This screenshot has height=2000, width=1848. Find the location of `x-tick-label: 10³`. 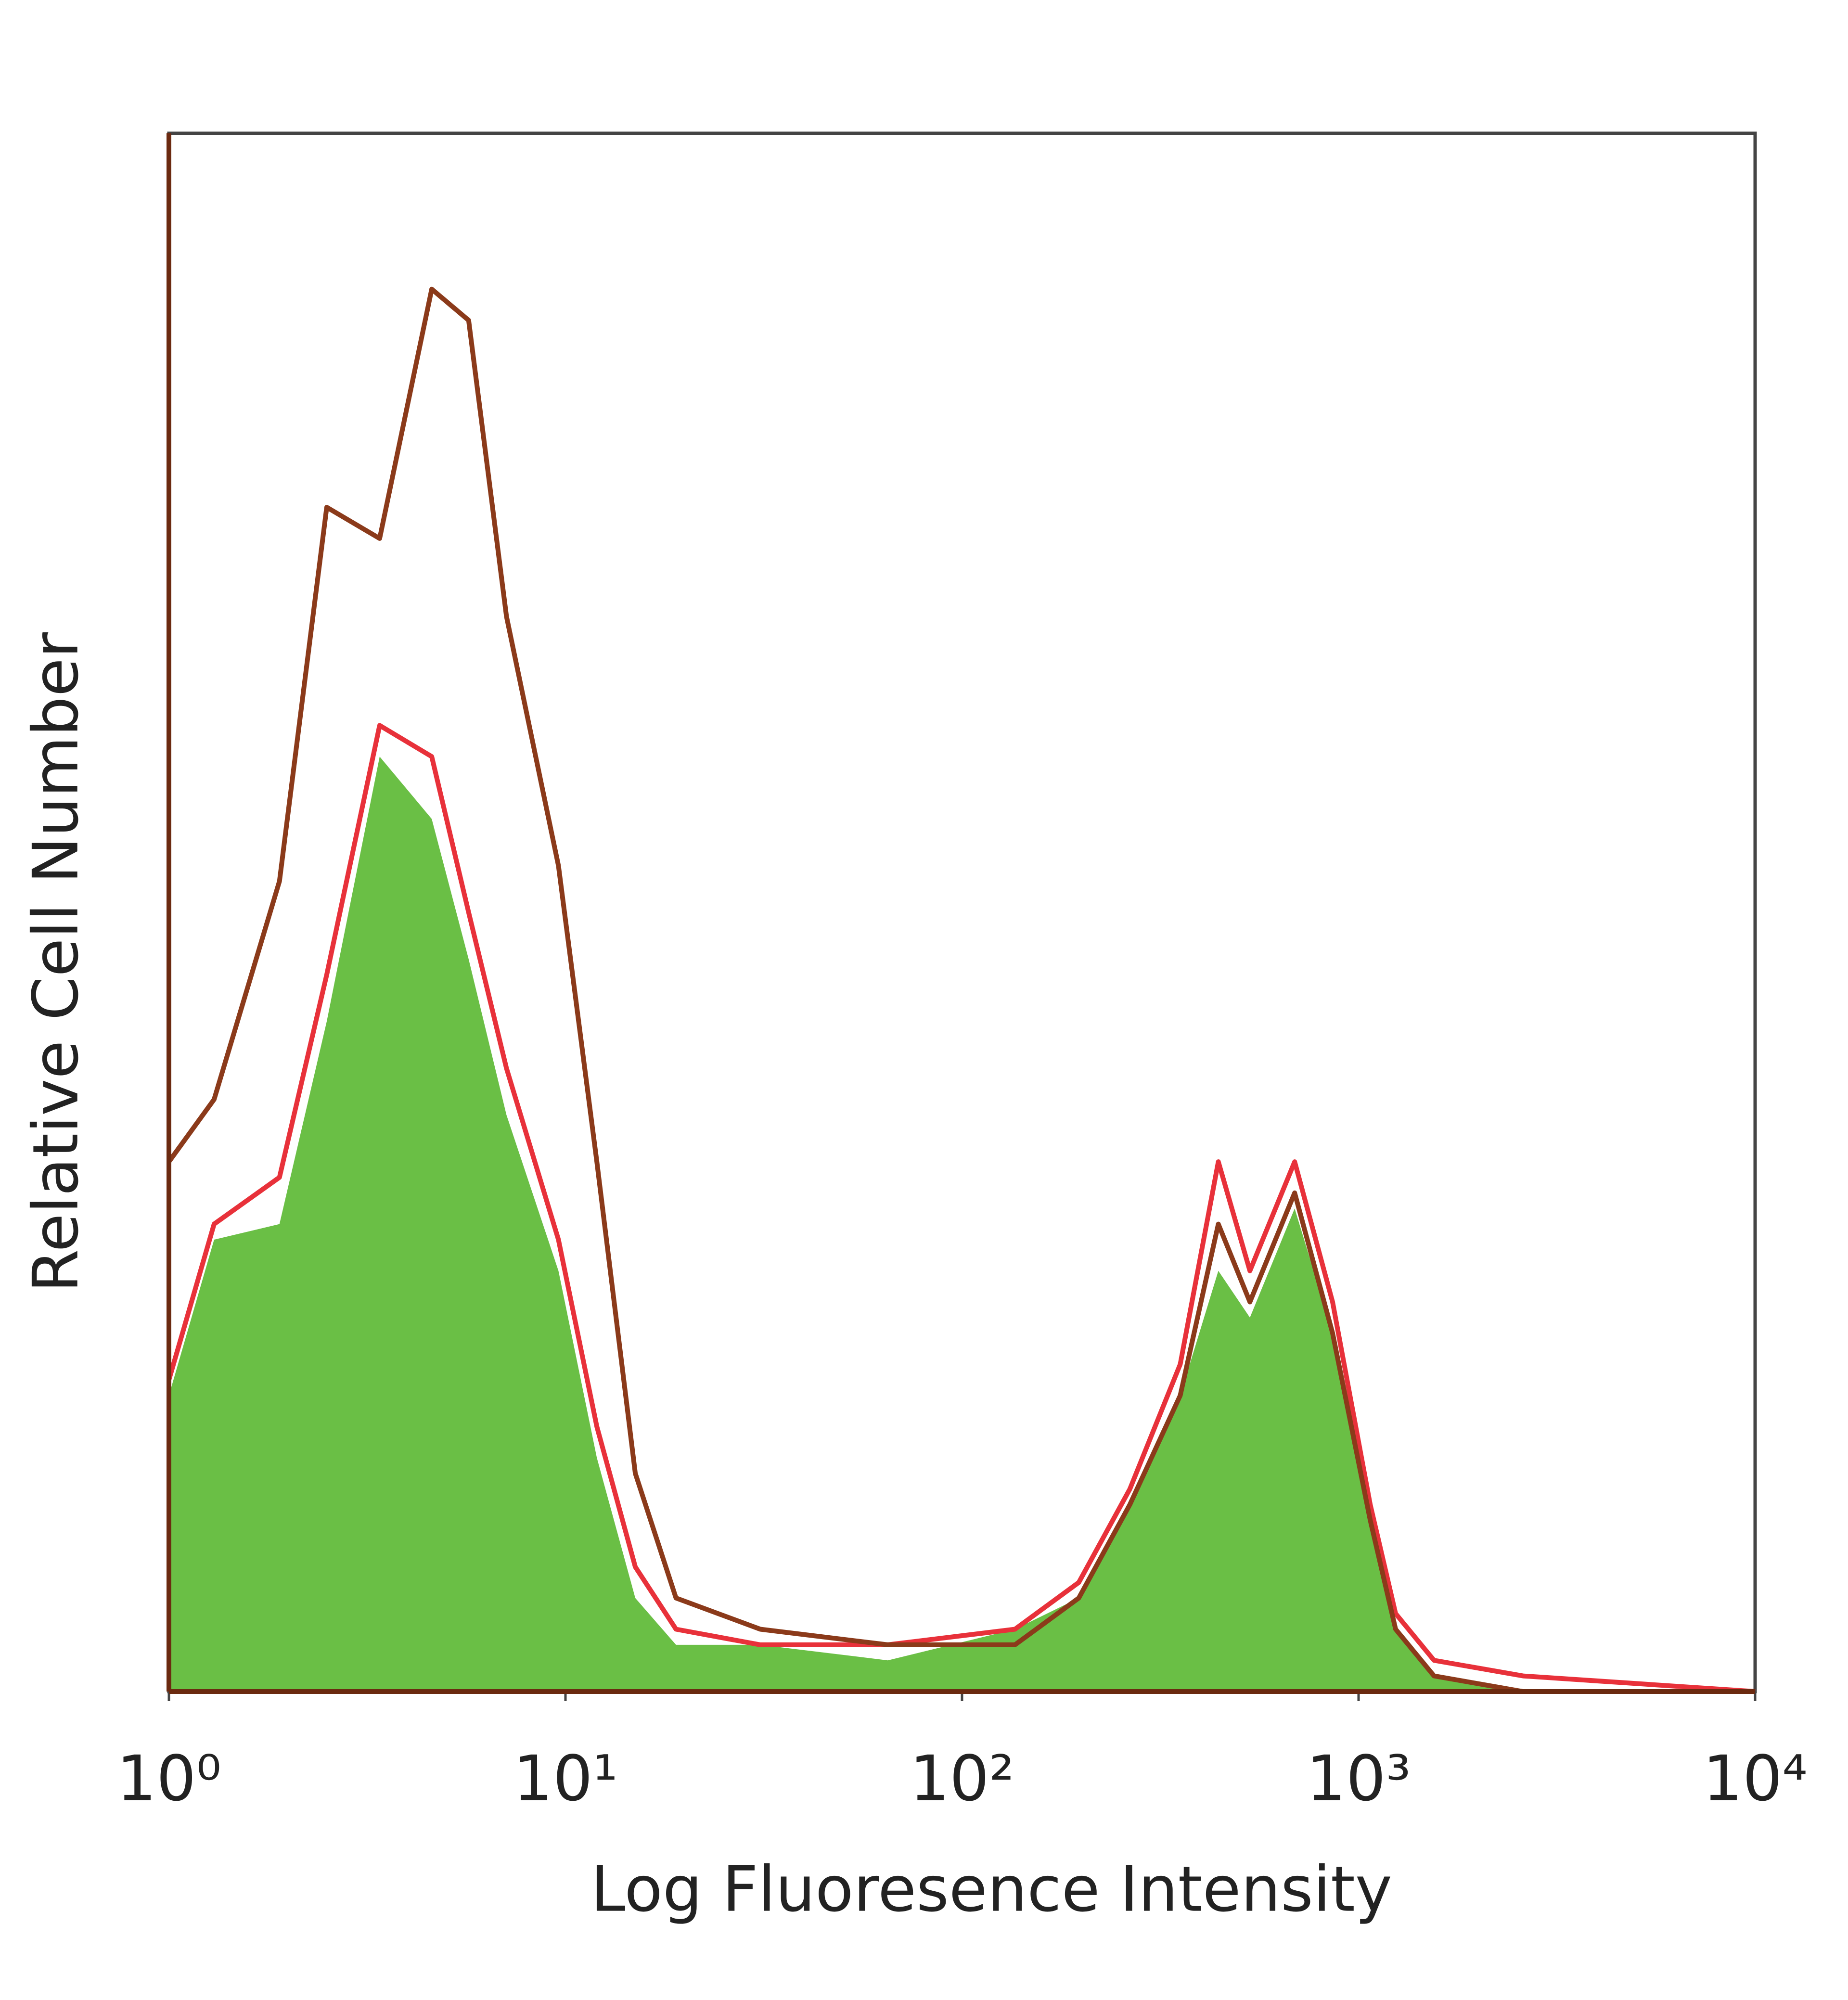

x-tick-label: 10³ is located at coordinates (1358, 1778).